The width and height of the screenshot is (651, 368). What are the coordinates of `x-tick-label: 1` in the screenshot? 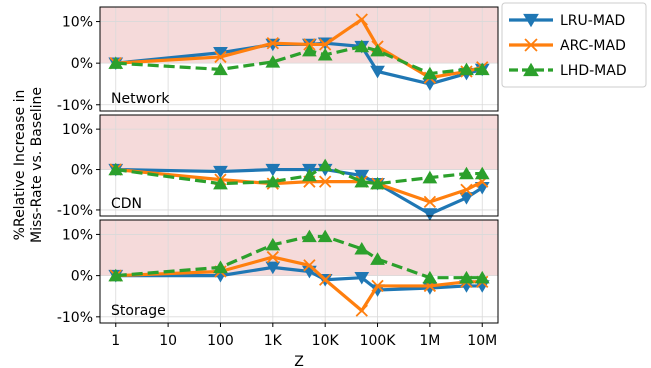 It's located at (115, 341).